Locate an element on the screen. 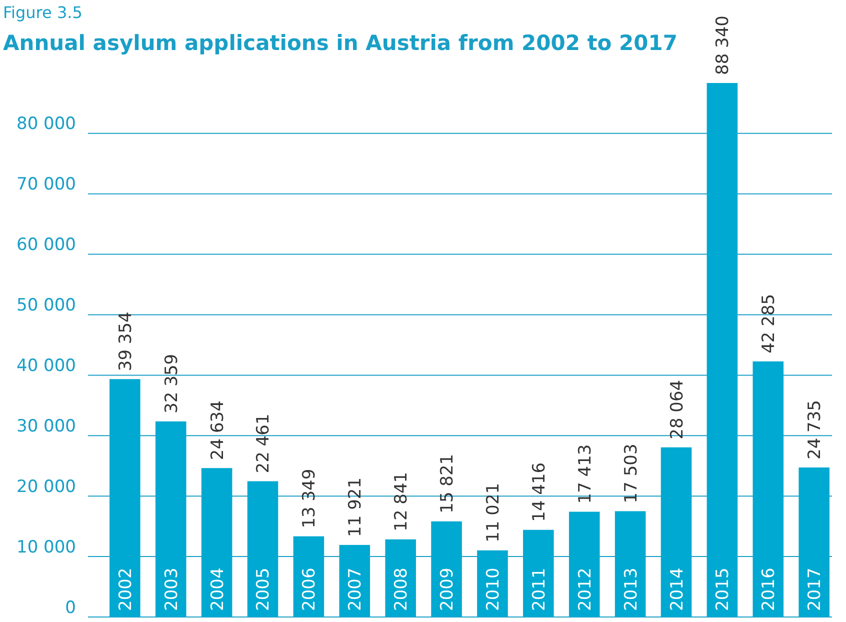 The height and width of the screenshot is (622, 846). data-label: 28 064 is located at coordinates (677, 410).